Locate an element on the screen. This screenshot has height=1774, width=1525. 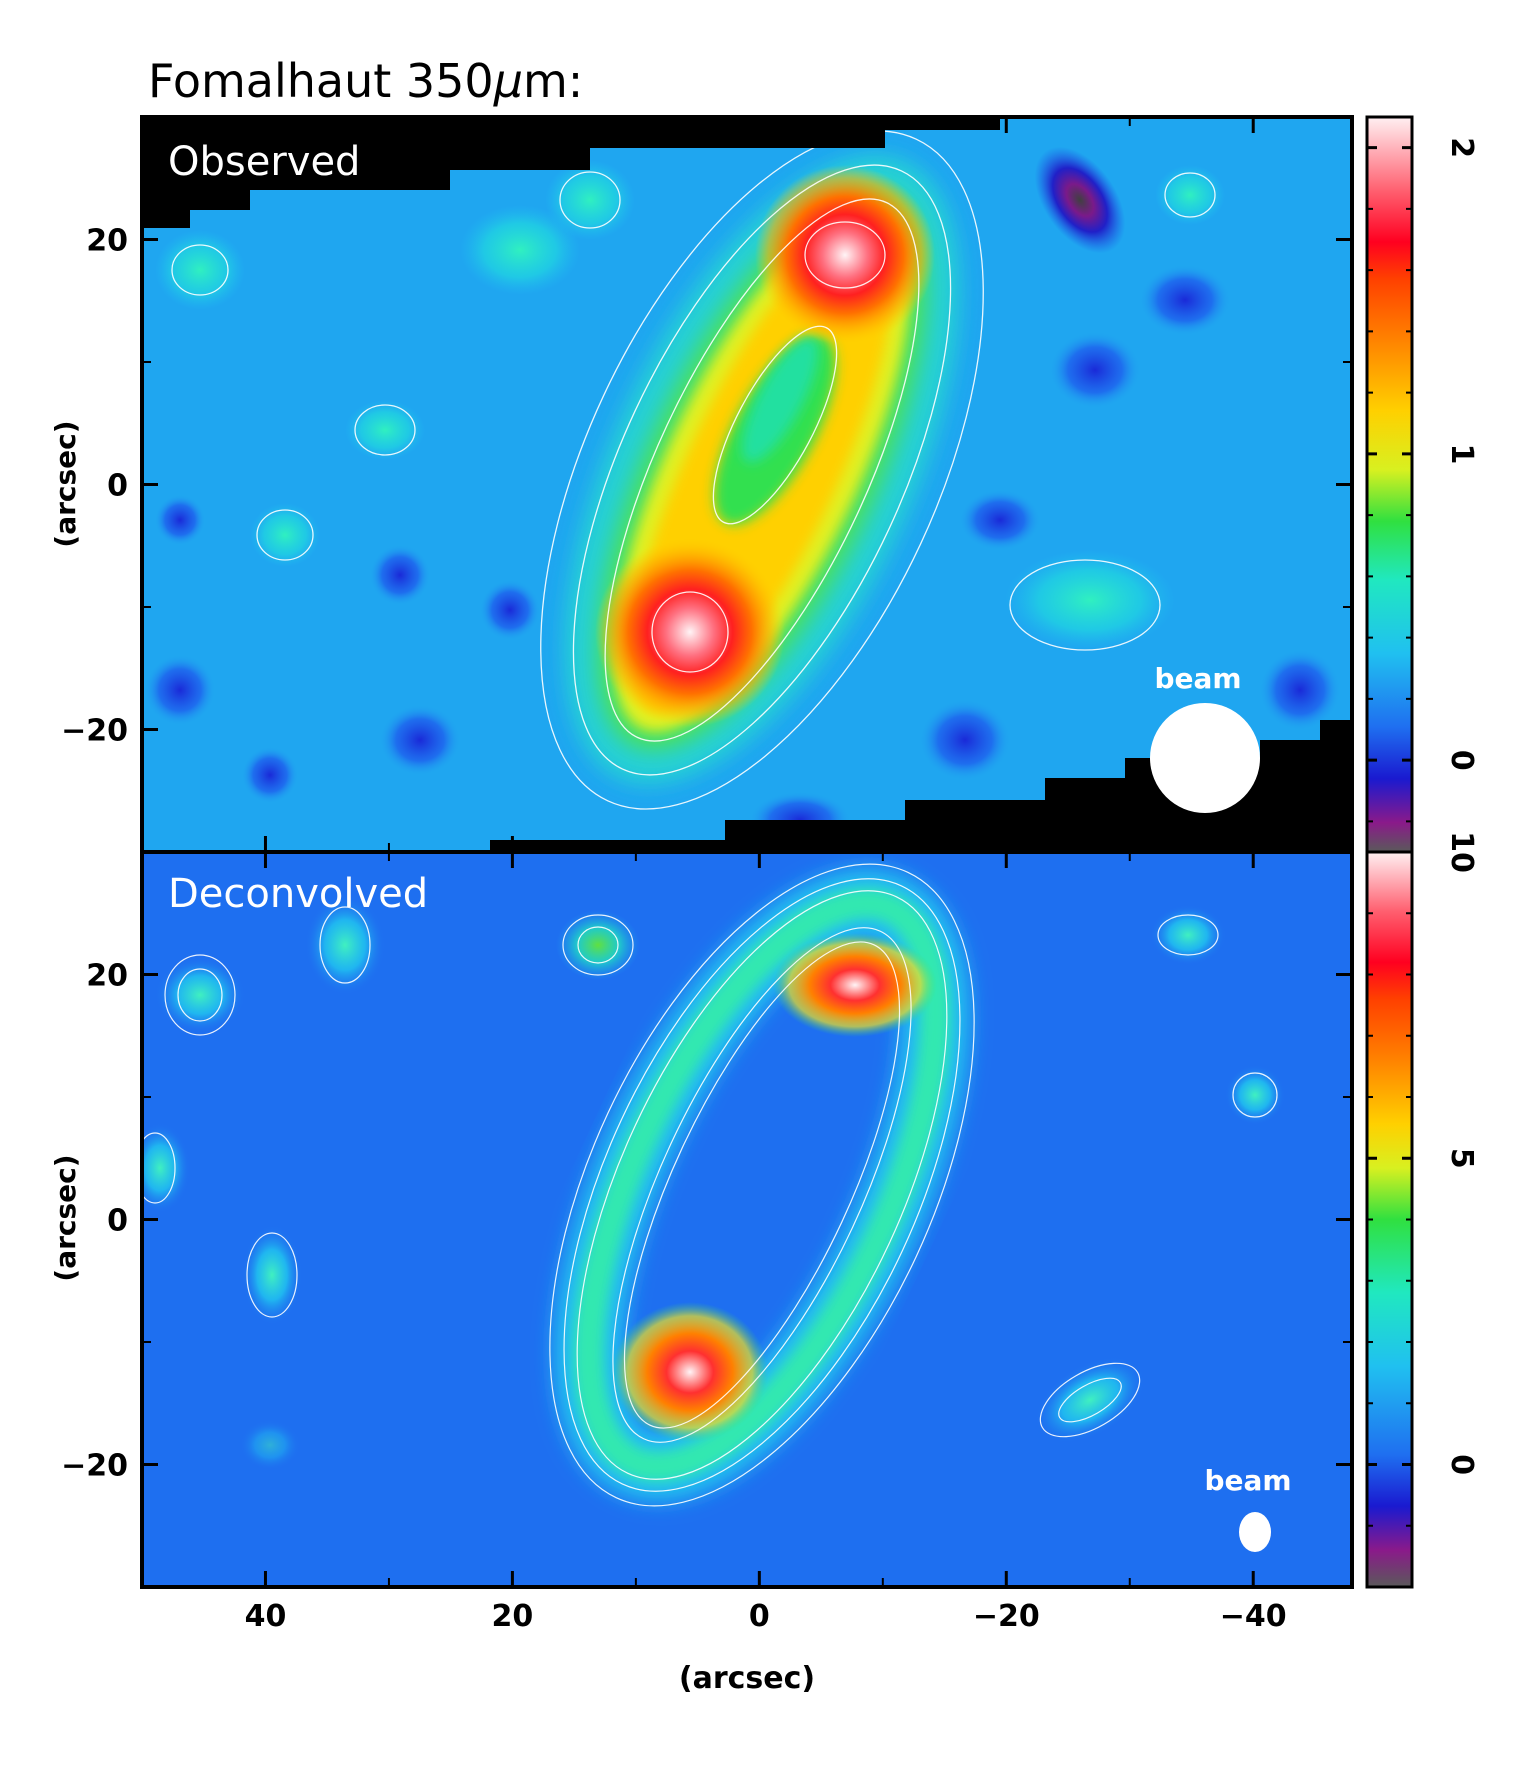
deconvolved-beam-label: beam is located at coordinates (1247, 1480).